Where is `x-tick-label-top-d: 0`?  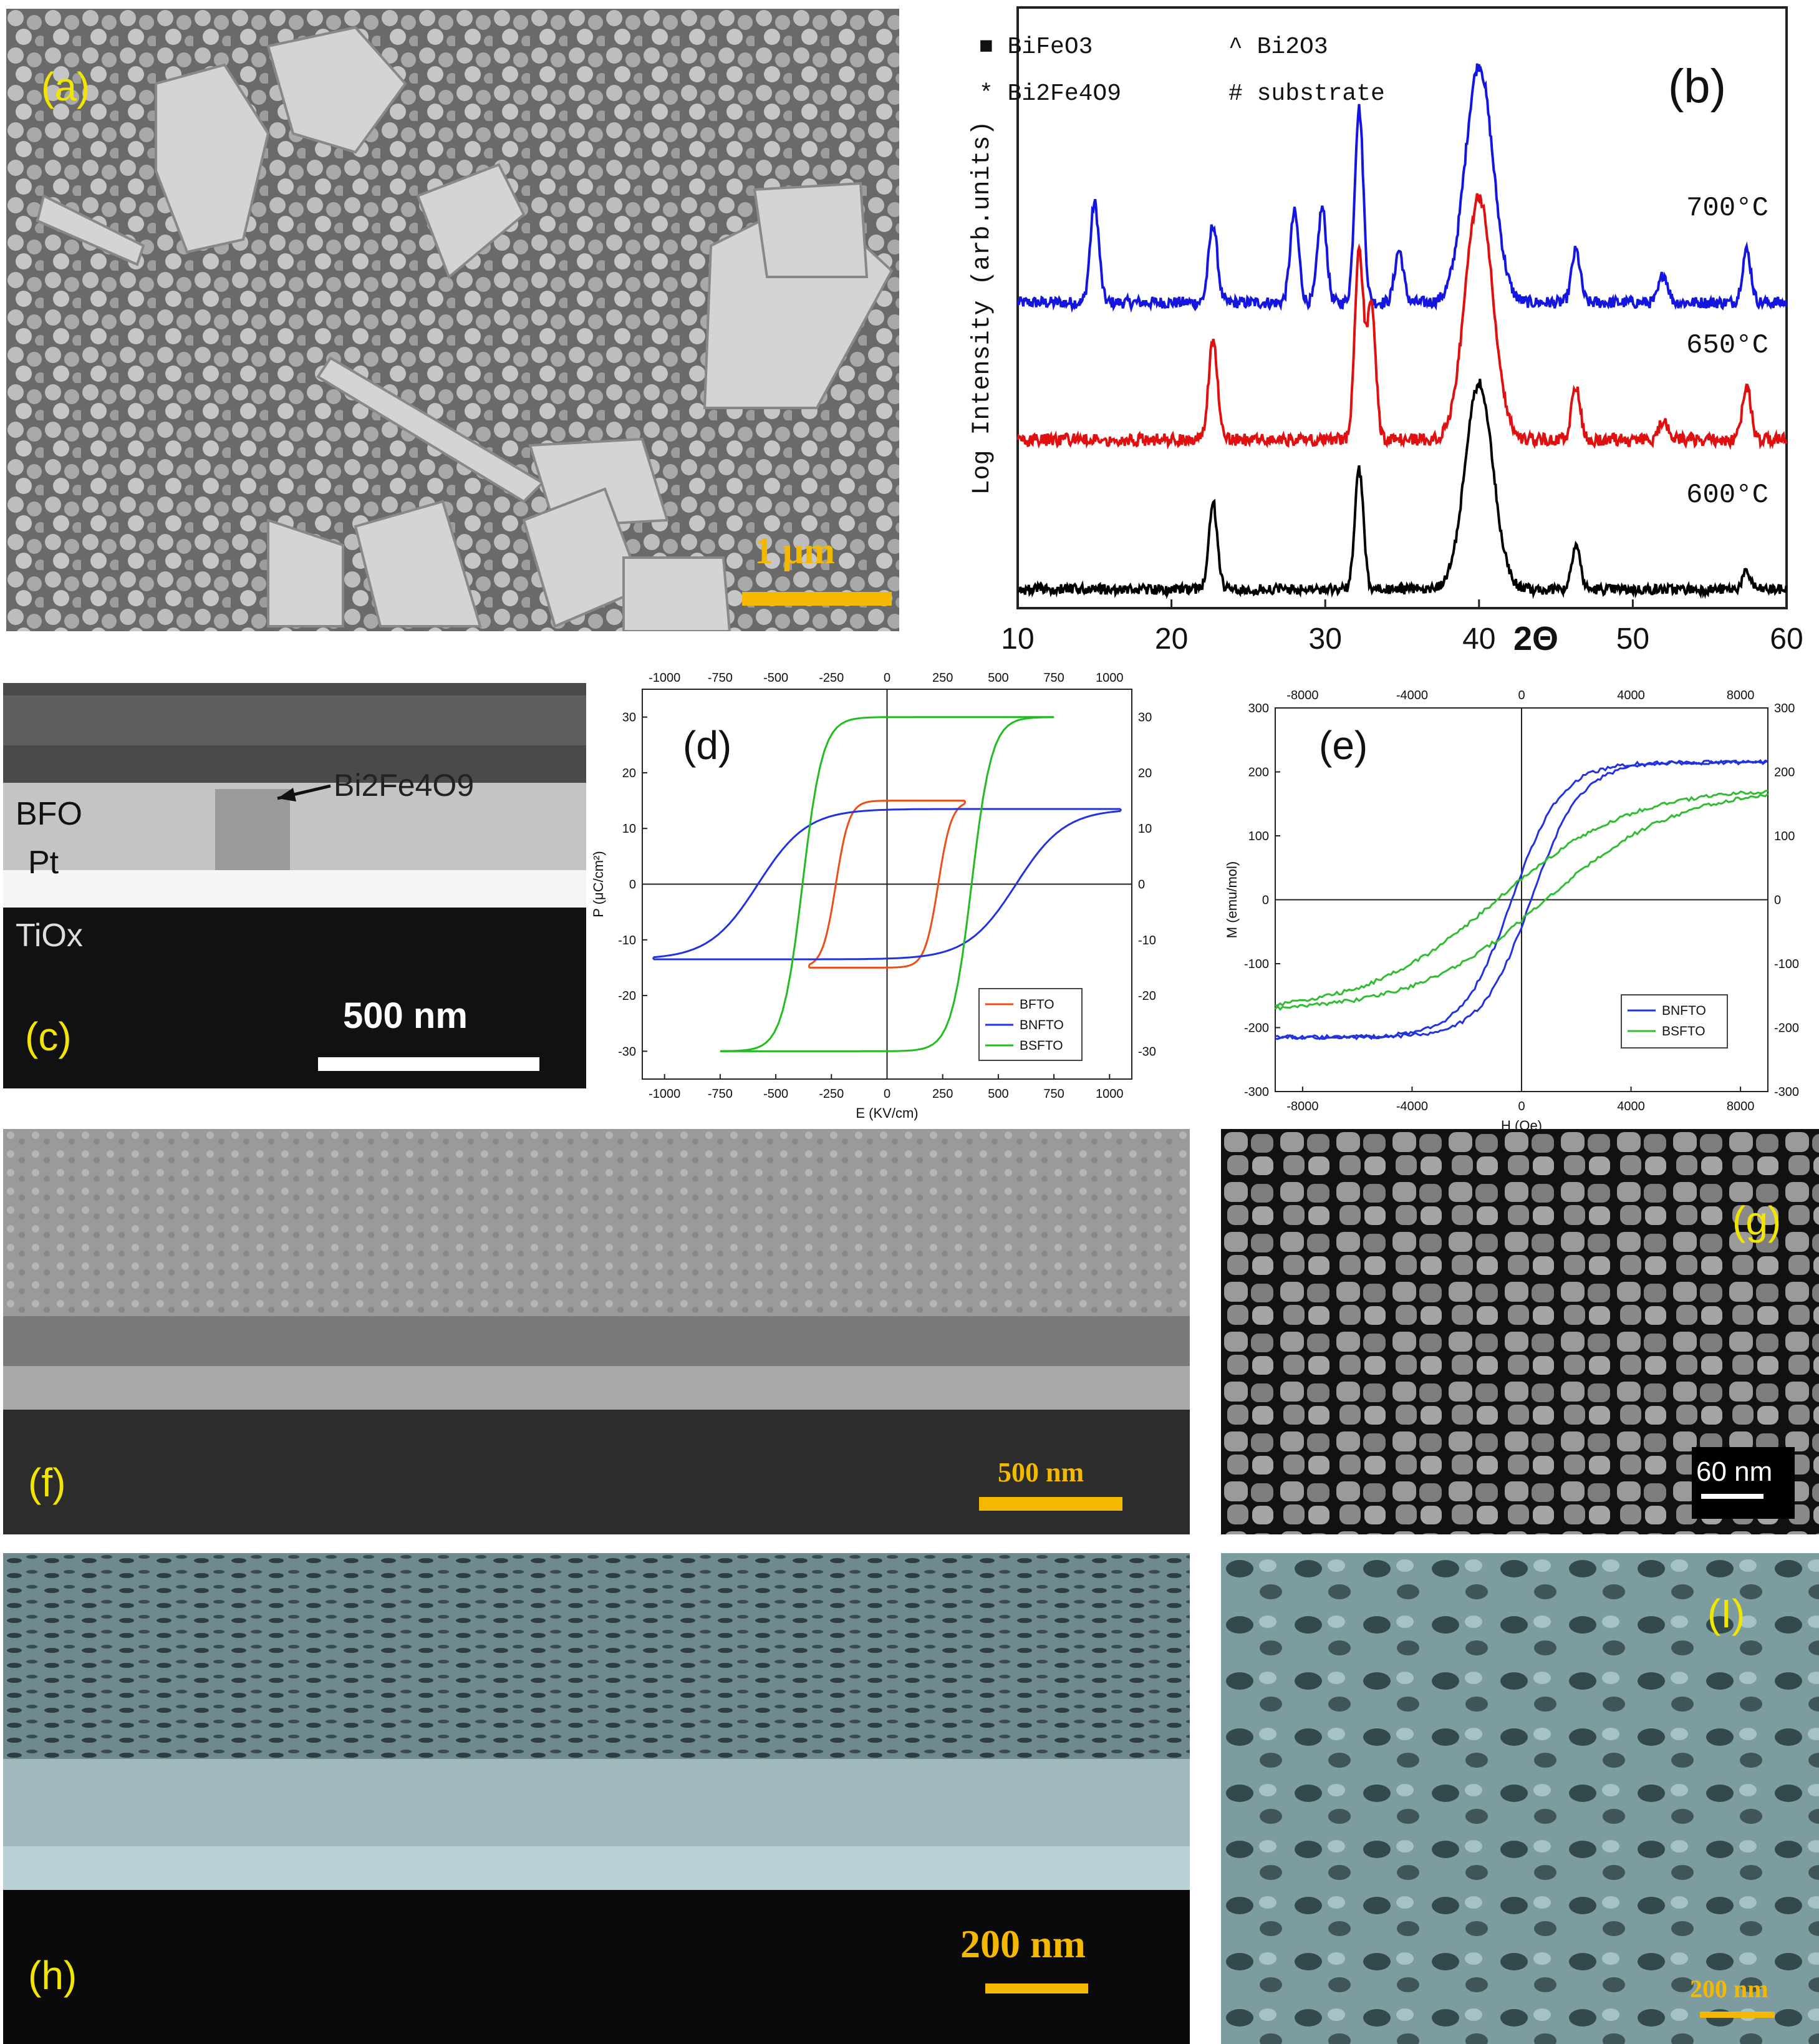 x-tick-label-top-d: 0 is located at coordinates (887, 678).